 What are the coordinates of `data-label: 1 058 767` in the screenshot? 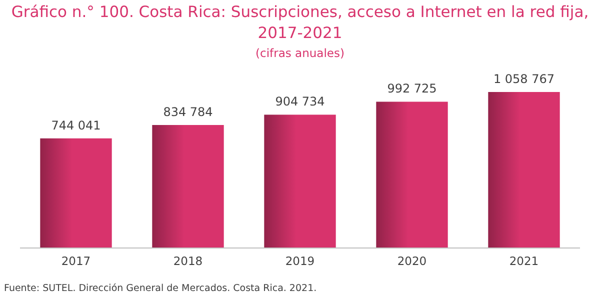 It's located at (524, 79).